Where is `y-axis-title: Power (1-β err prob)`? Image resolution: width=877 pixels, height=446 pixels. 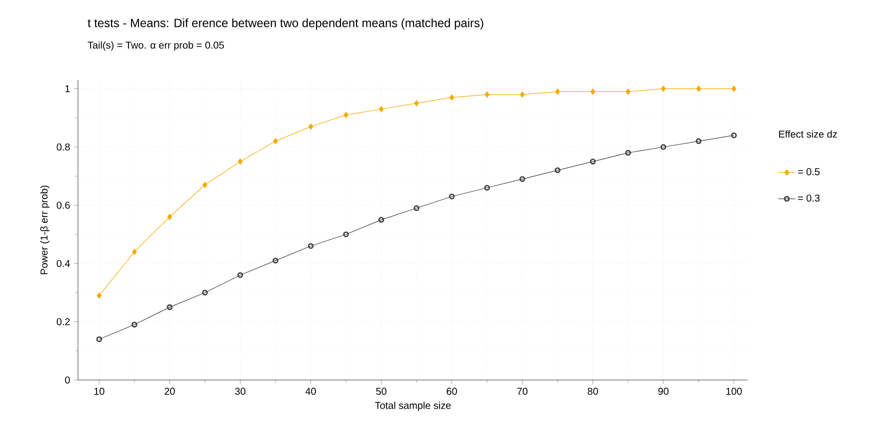
y-axis-title: Power (1-β err prob) is located at coordinates (45, 230).